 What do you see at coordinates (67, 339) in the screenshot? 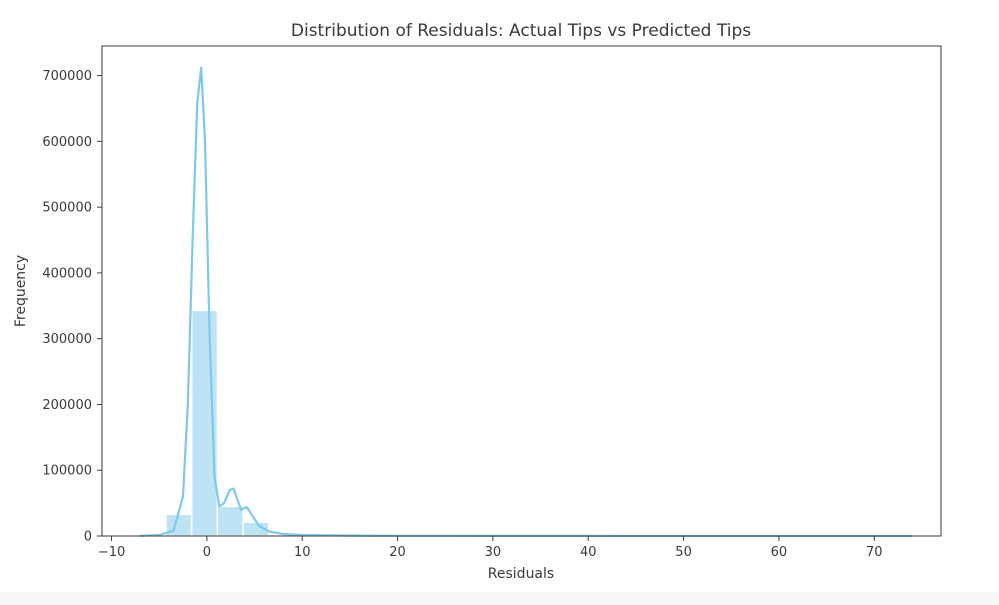
I see `y-tick-label: 300000` at bounding box center [67, 339].